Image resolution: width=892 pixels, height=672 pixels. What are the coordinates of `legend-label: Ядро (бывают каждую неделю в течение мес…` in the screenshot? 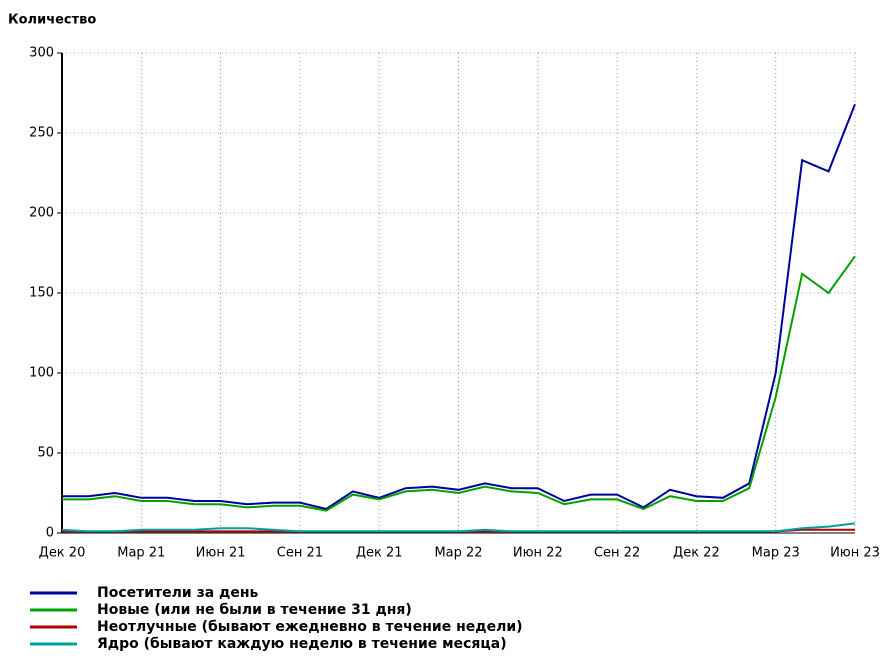 It's located at (302, 644).